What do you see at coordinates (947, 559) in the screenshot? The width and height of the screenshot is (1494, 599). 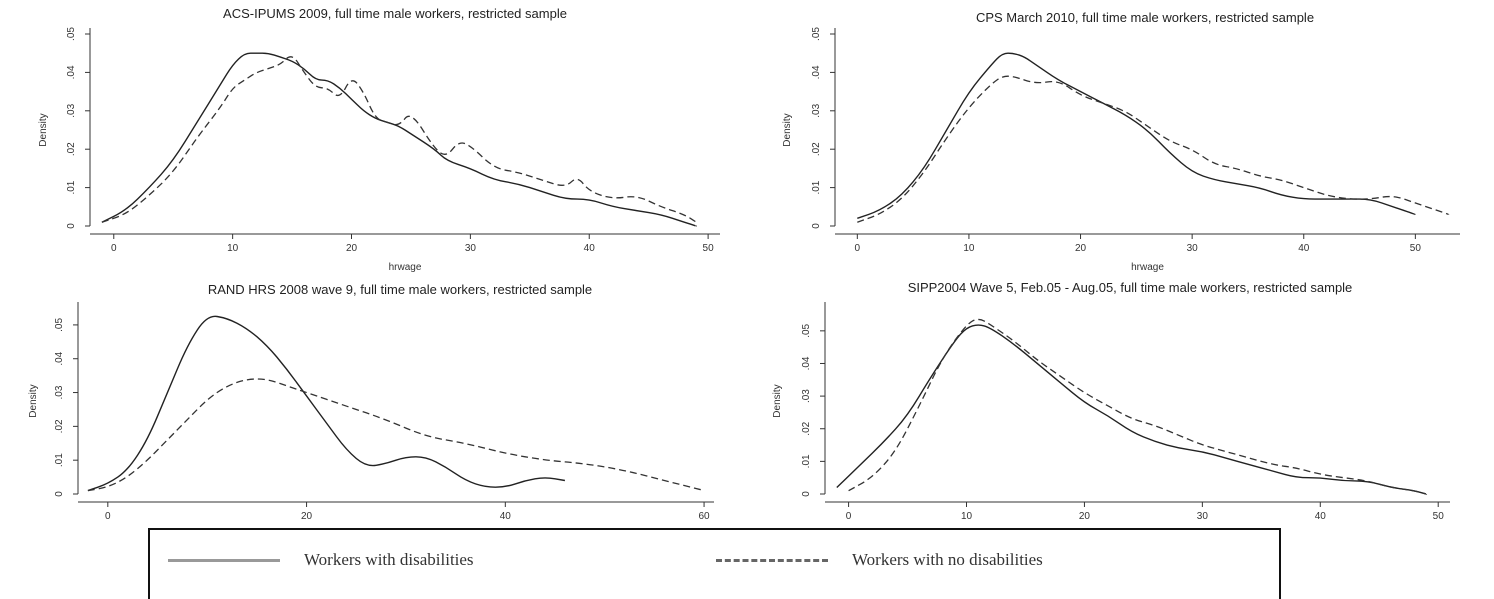 I see `legend-label-no-disabilities: Workers with no disabilities` at bounding box center [947, 559].